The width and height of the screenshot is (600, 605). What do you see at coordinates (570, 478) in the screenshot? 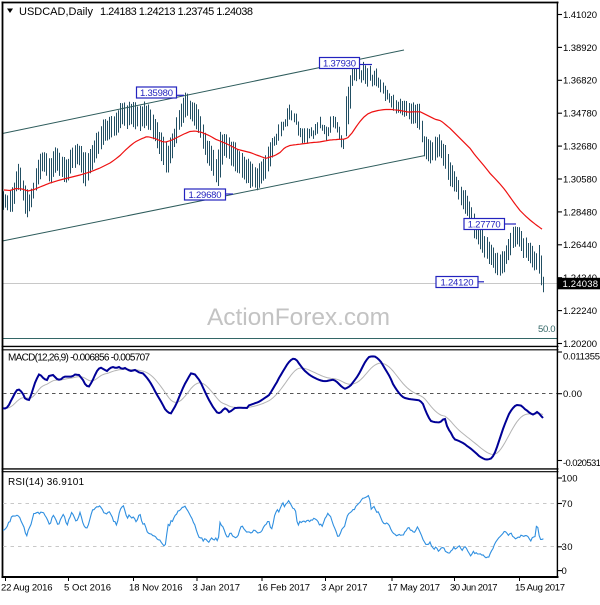
I see `svg-text: 100` at bounding box center [570, 478].